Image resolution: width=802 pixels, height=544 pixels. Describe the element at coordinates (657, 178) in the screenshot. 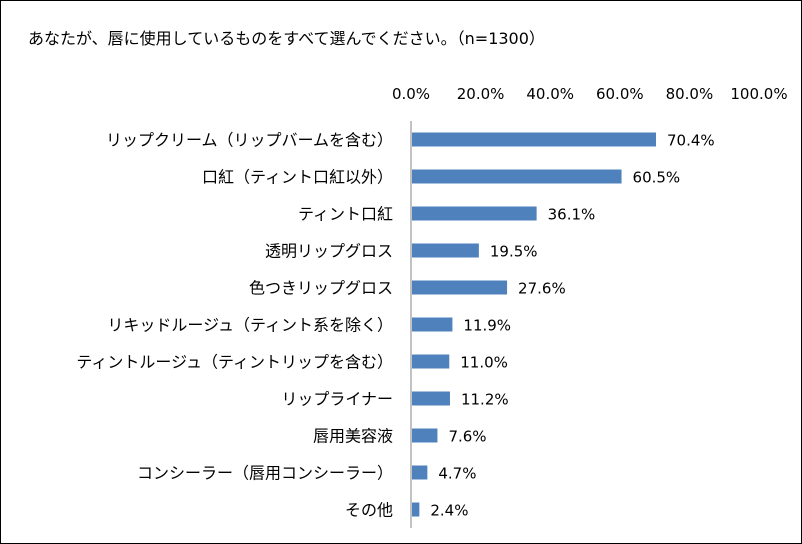

I see `value-label: 60.5%` at that location.